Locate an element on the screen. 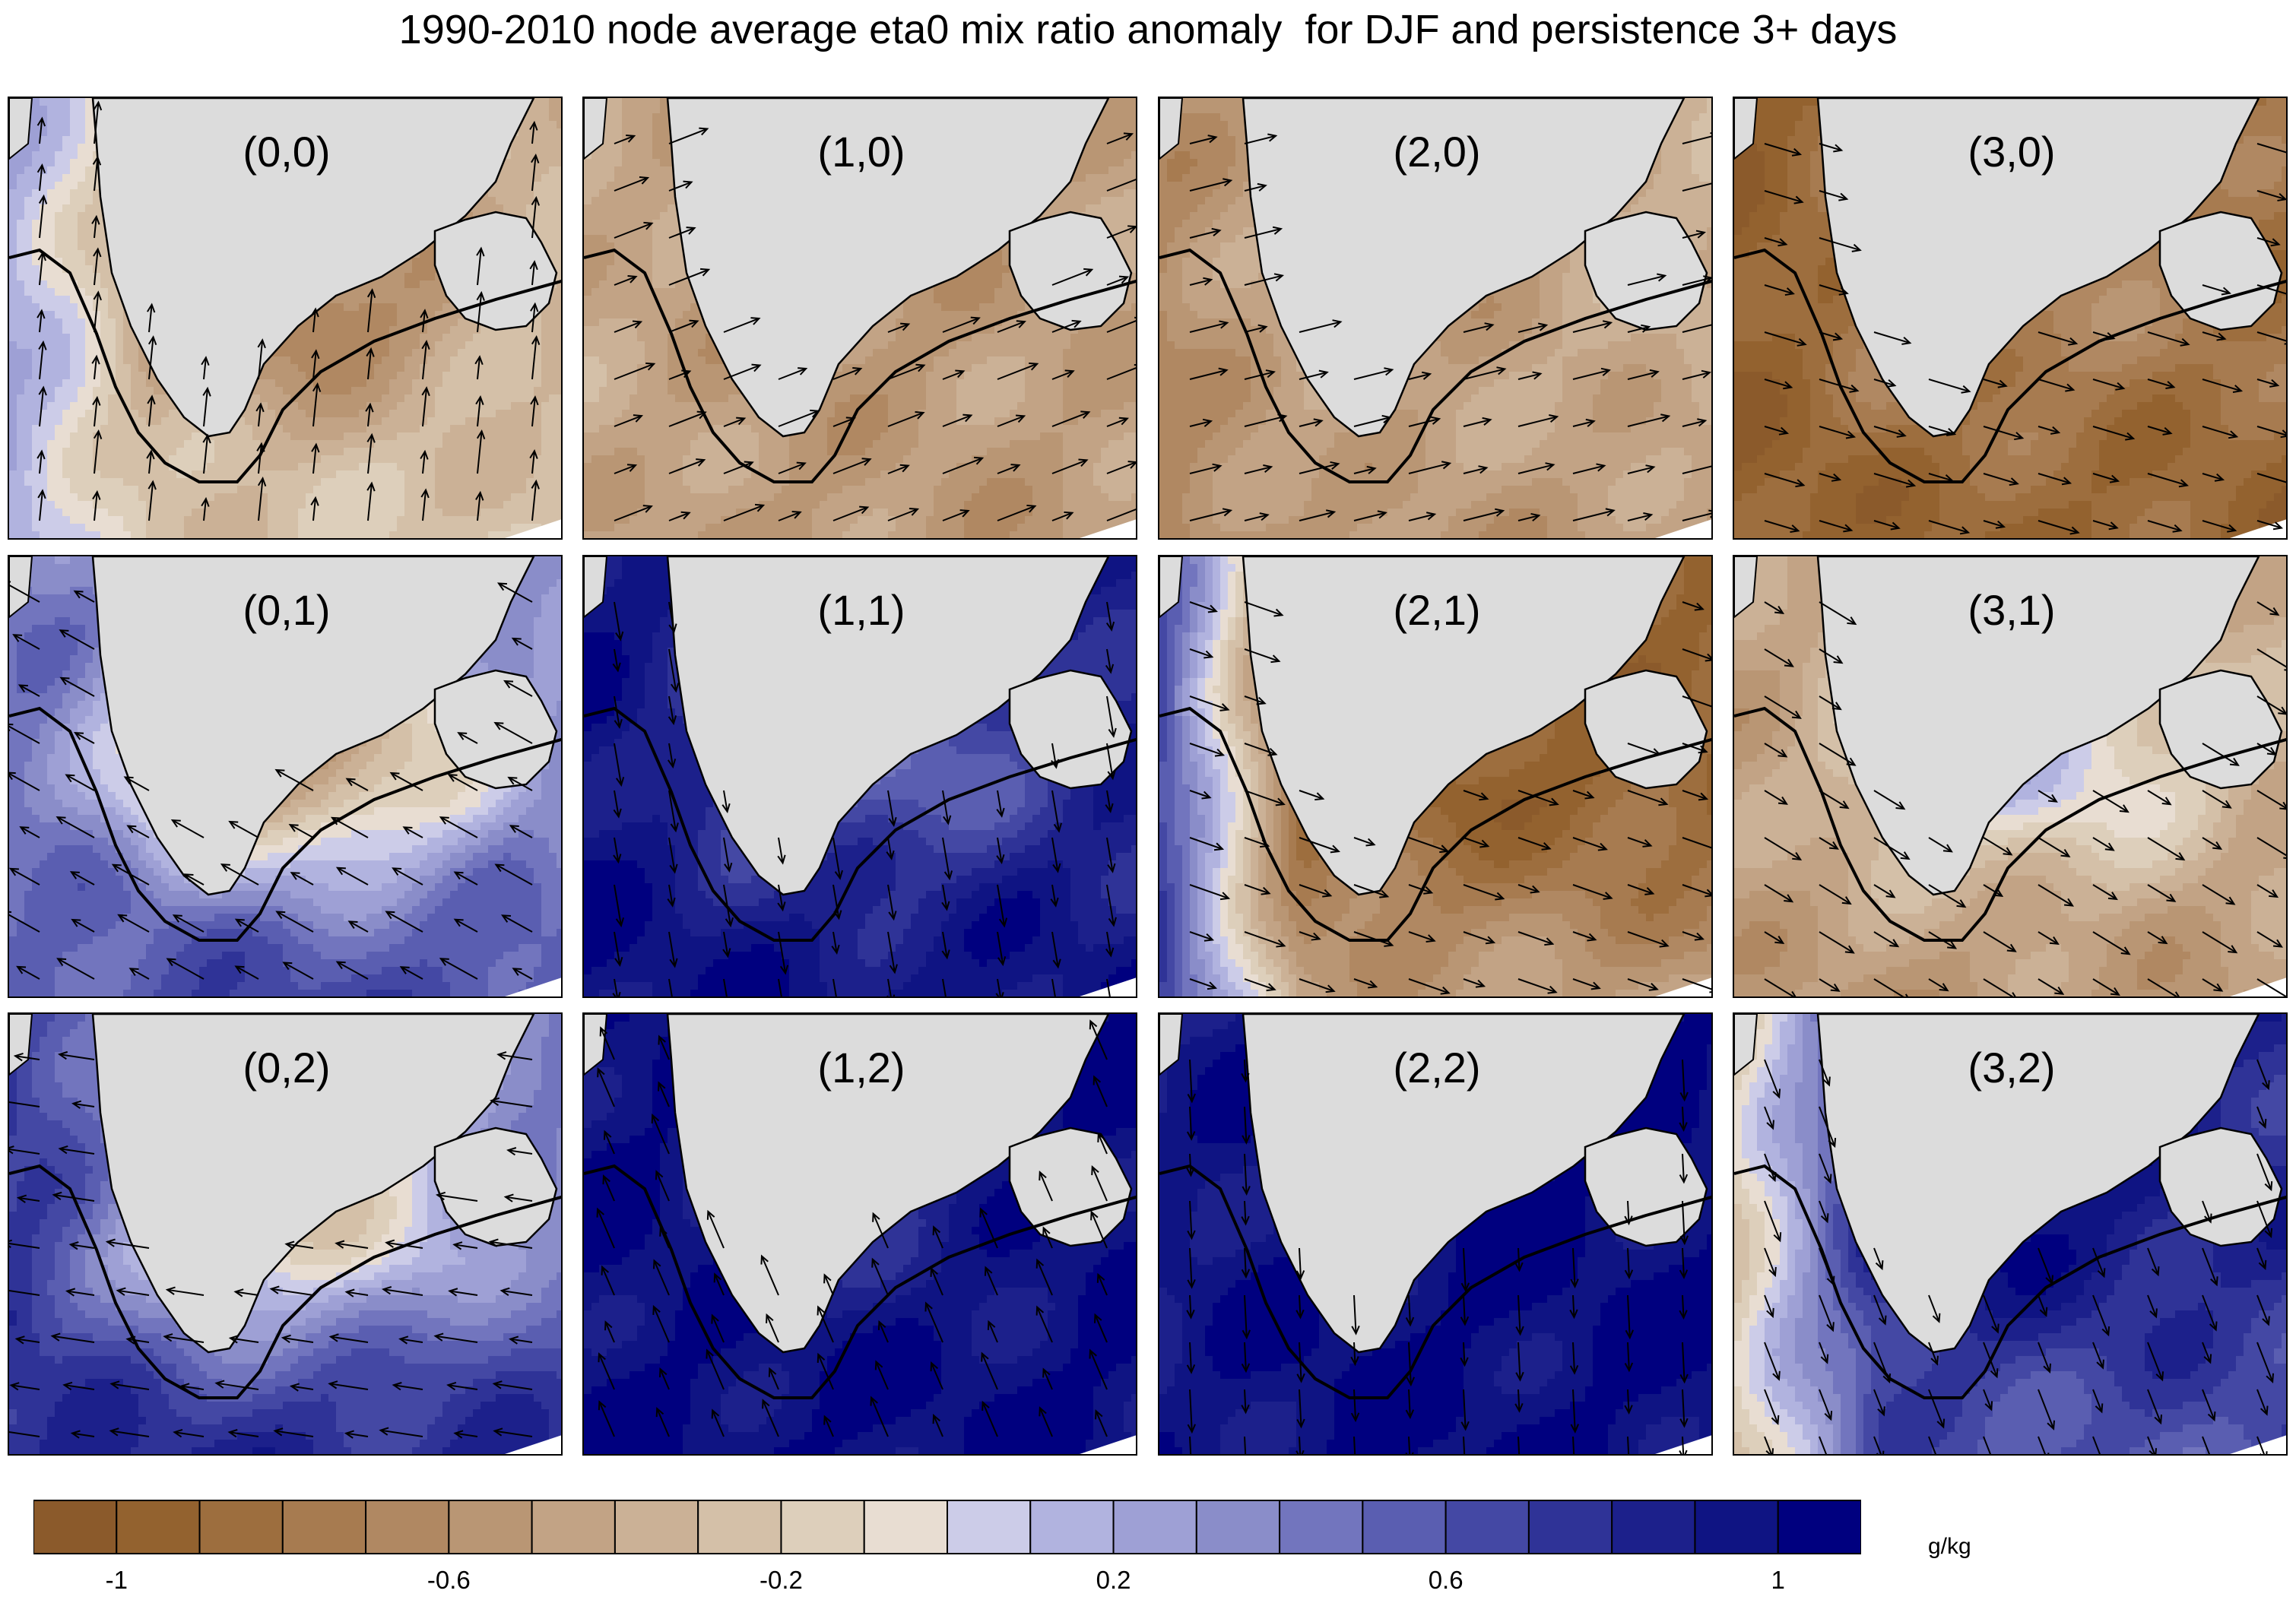 The height and width of the screenshot is (1600, 2296). coastline-contour is located at coordinates (285, 365).